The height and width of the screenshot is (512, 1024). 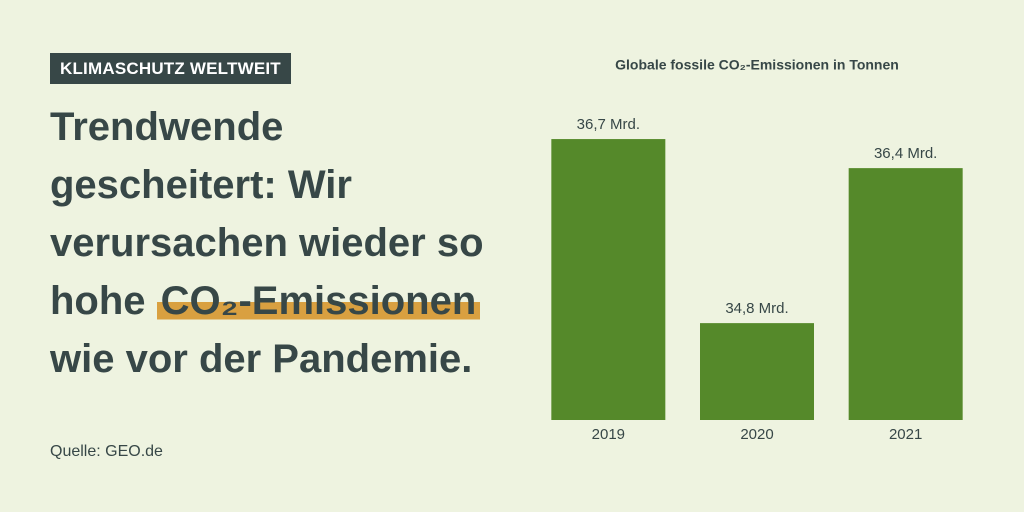 I want to click on headline-line: verursachen wieder so, so click(x=267, y=243).